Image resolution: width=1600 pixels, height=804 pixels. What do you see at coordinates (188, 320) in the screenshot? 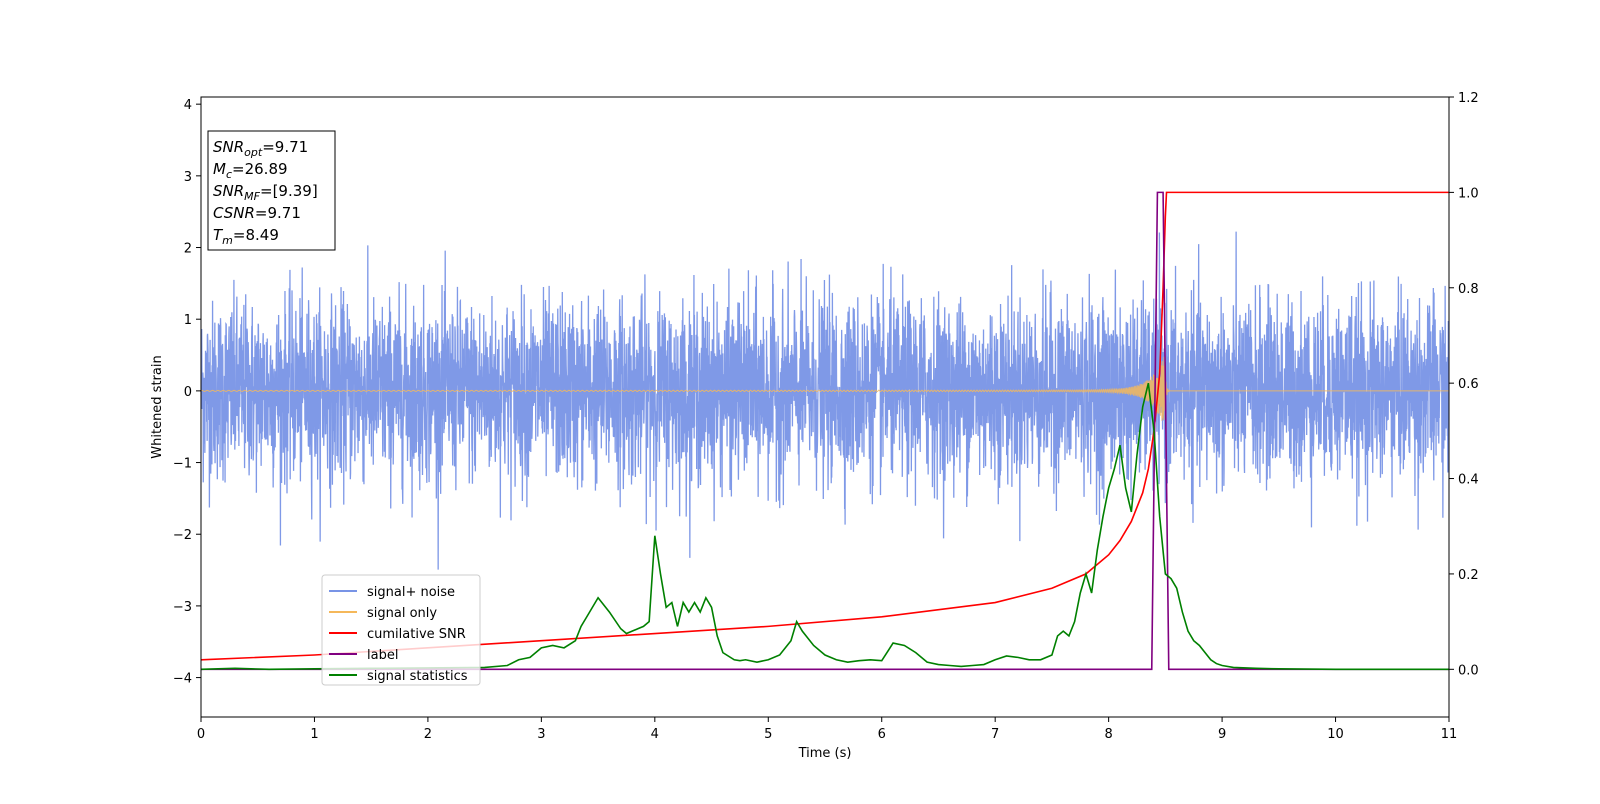
I see `y-tick-label: 1` at bounding box center [188, 320].